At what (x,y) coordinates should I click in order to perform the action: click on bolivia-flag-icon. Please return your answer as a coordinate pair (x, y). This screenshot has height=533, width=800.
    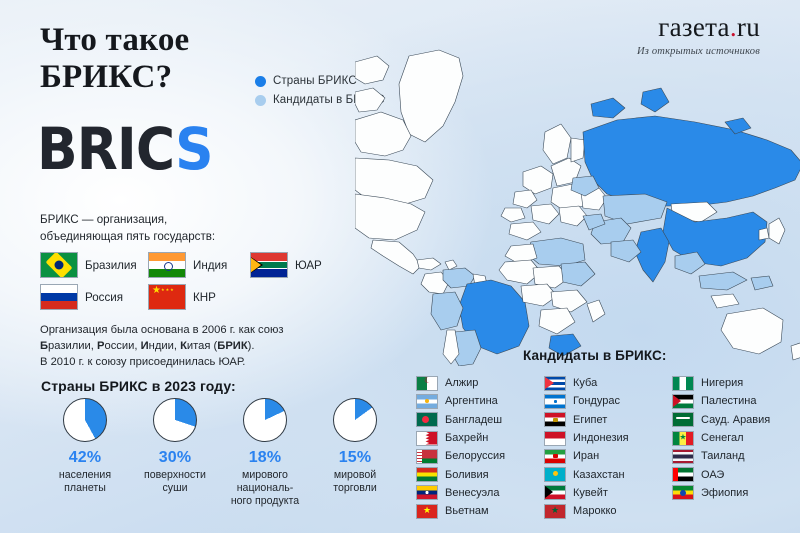
    Looking at the image, I should click on (427, 475).